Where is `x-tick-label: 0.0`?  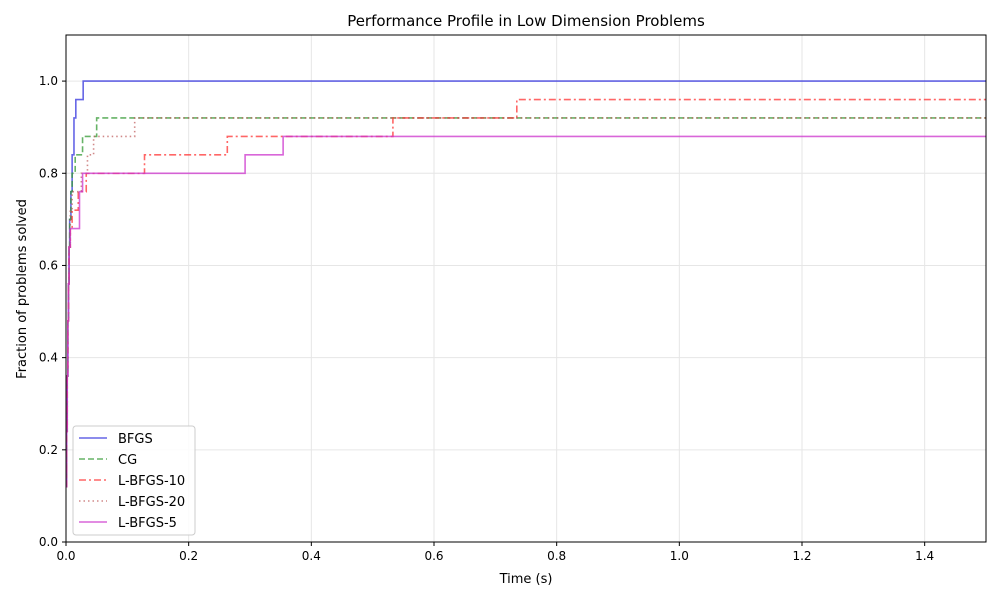 x-tick-label: 0.0 is located at coordinates (65, 556).